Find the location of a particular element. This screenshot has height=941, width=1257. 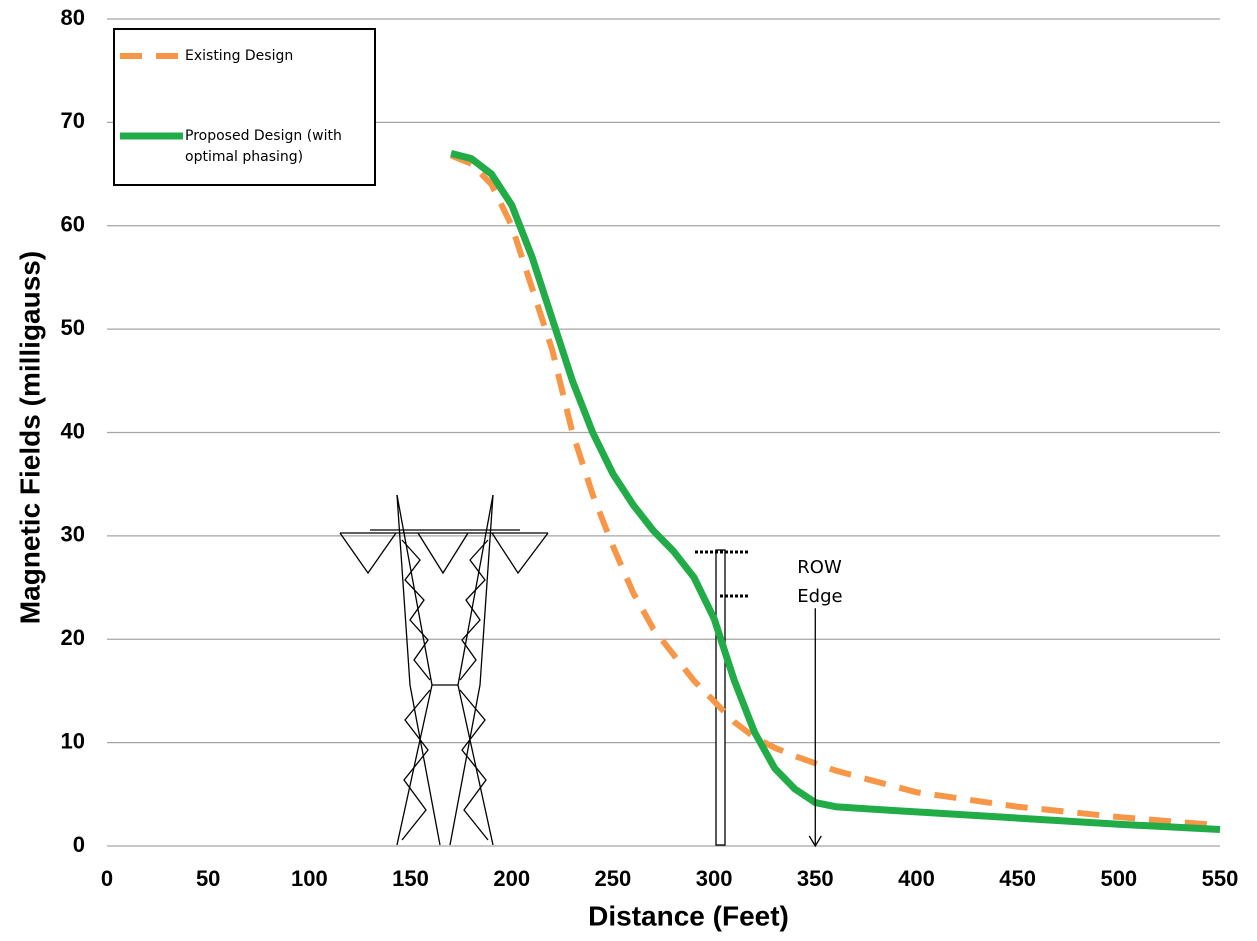

x-tick-label: 400 is located at coordinates (916, 878).